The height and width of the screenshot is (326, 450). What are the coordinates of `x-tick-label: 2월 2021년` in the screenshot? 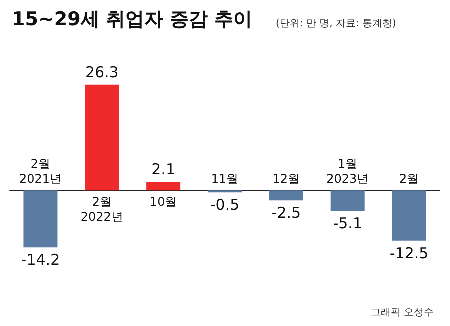 It's located at (40, 171).